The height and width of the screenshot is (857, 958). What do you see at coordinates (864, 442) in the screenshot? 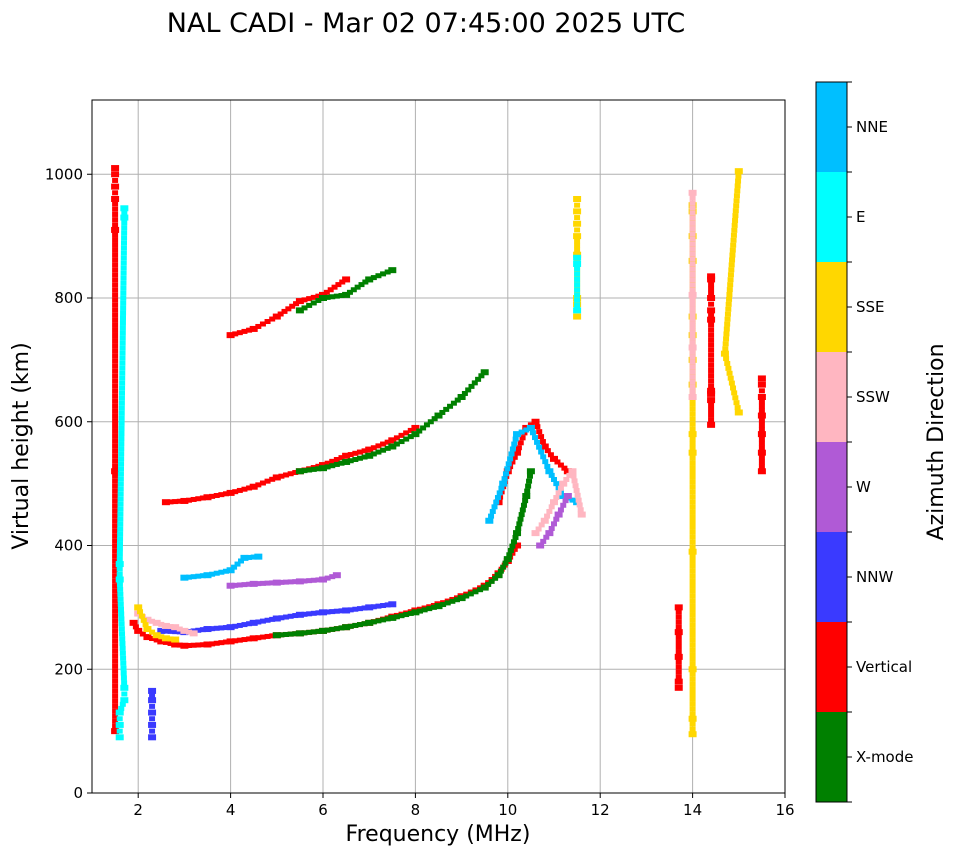
I see `colorbar: X-mode Vertical NNW W SSW SSE E NNE` at bounding box center [864, 442].